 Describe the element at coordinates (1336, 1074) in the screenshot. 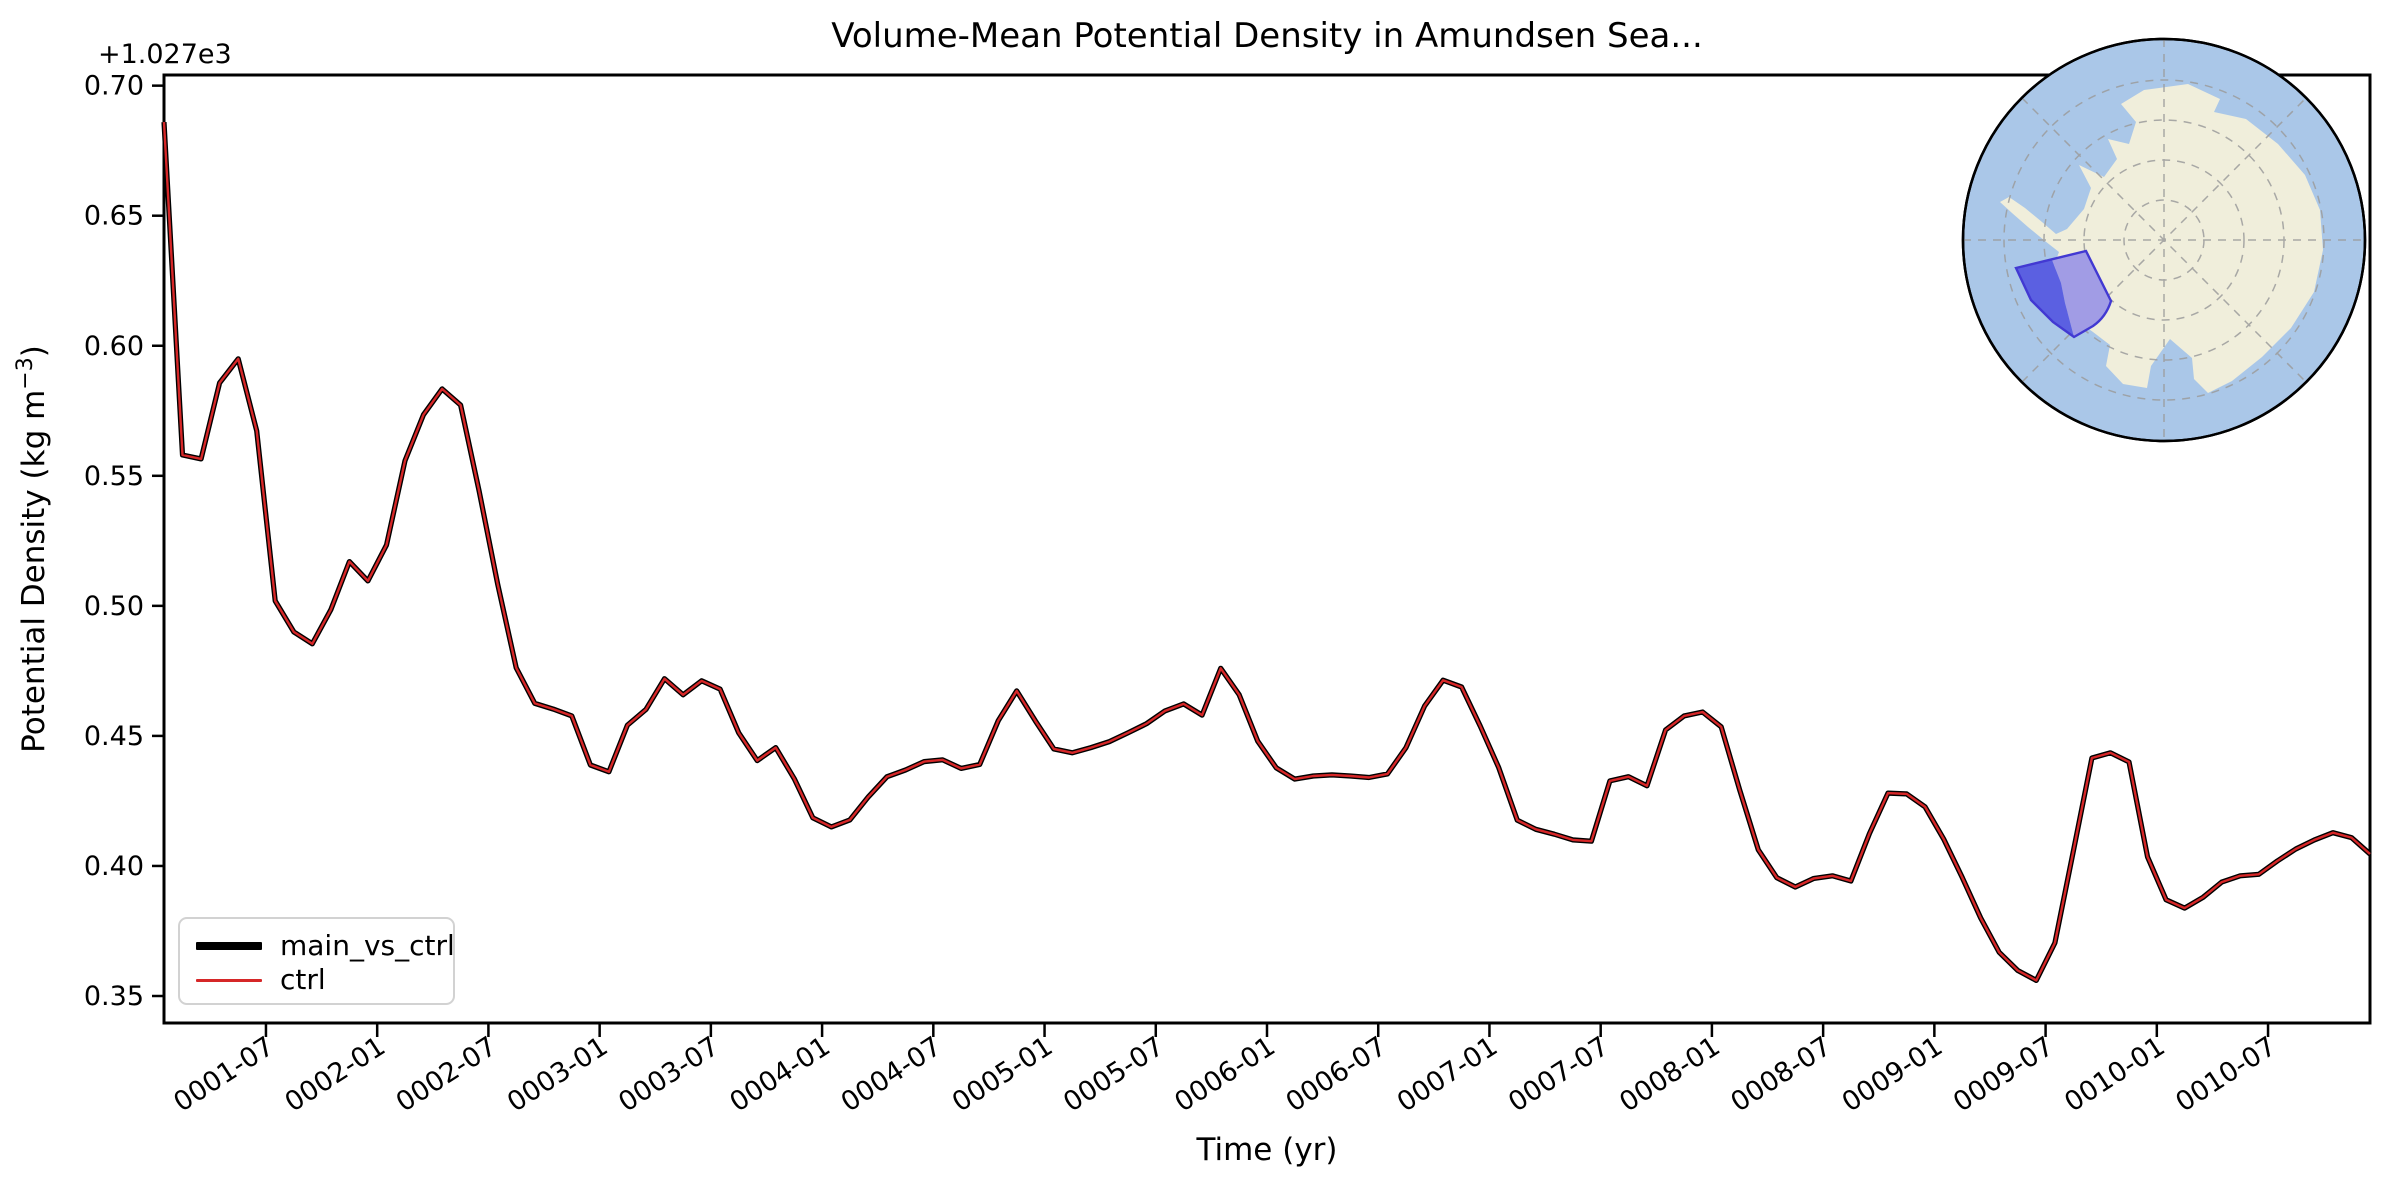

I see `x-tick-label: 0006-07` at that location.